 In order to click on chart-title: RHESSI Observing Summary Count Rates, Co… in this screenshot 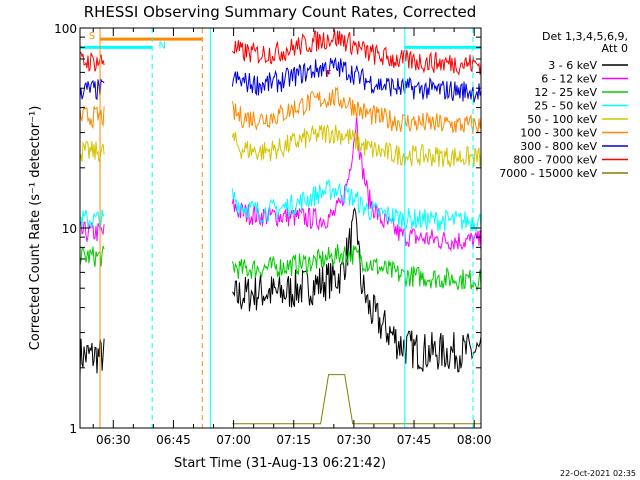, I will do `click(280, 12)`.